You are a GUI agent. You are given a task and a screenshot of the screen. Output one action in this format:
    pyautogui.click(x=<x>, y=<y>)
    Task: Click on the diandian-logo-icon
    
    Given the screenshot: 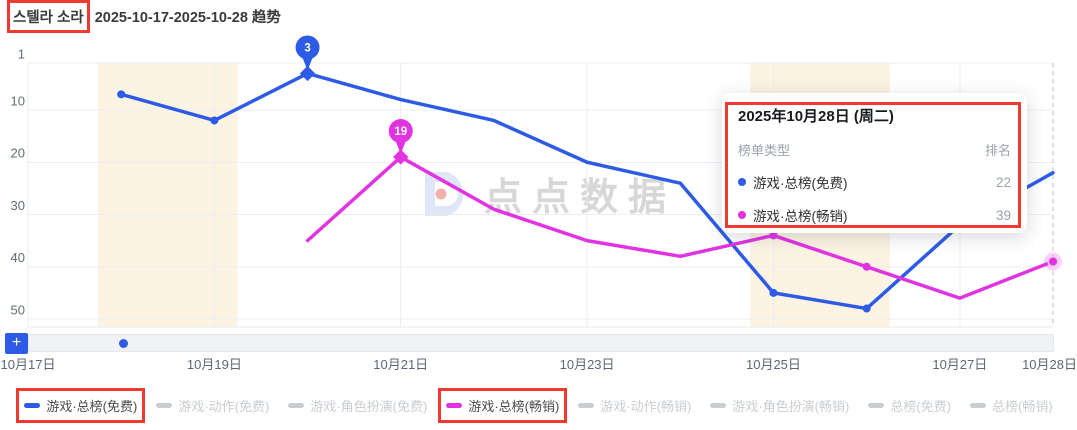 What is the action you would take?
    pyautogui.click(x=444, y=193)
    